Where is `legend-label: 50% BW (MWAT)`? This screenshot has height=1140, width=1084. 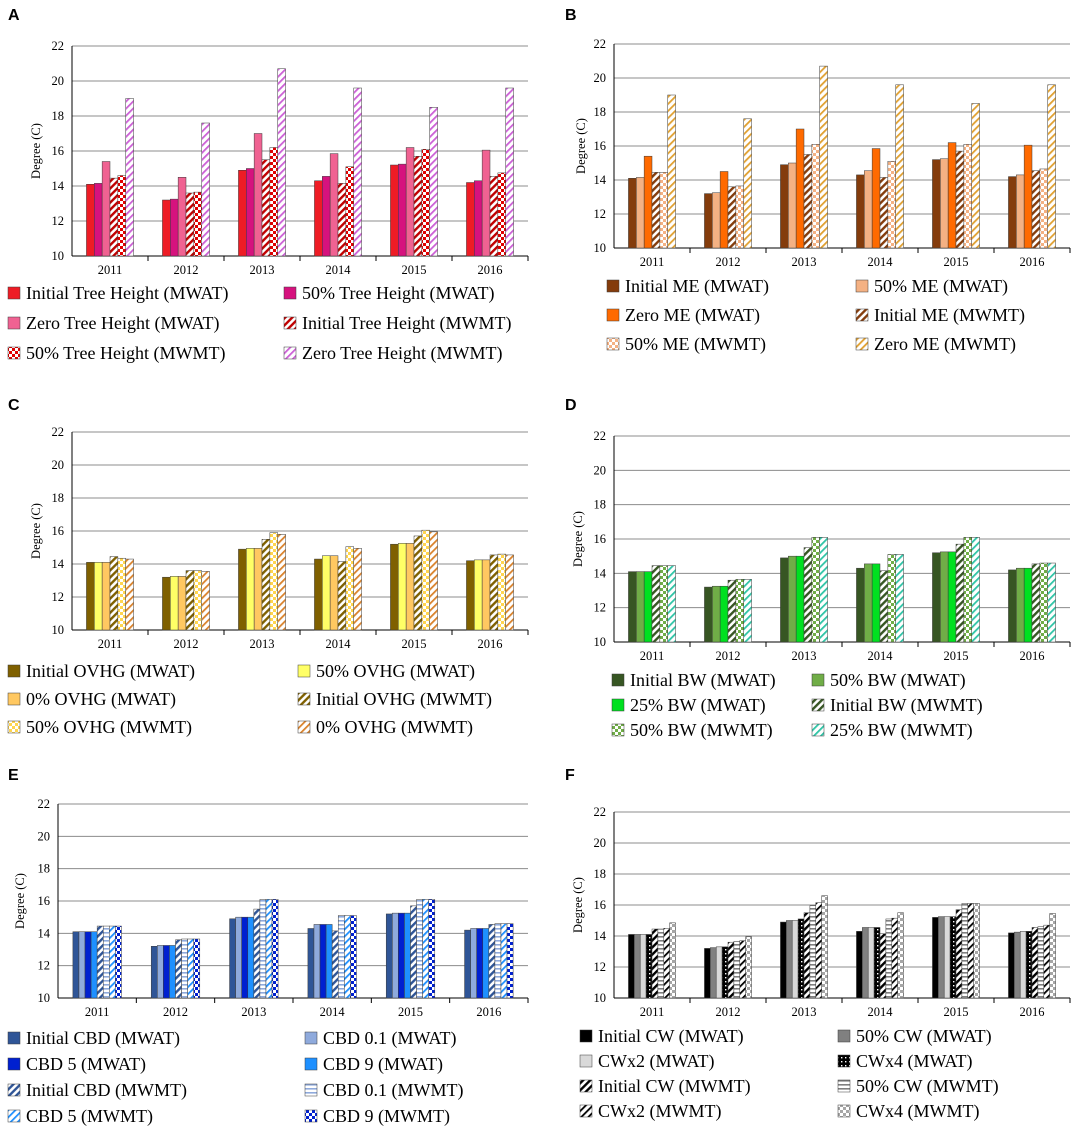 legend-label: 50% BW (MWAT) is located at coordinates (898, 680).